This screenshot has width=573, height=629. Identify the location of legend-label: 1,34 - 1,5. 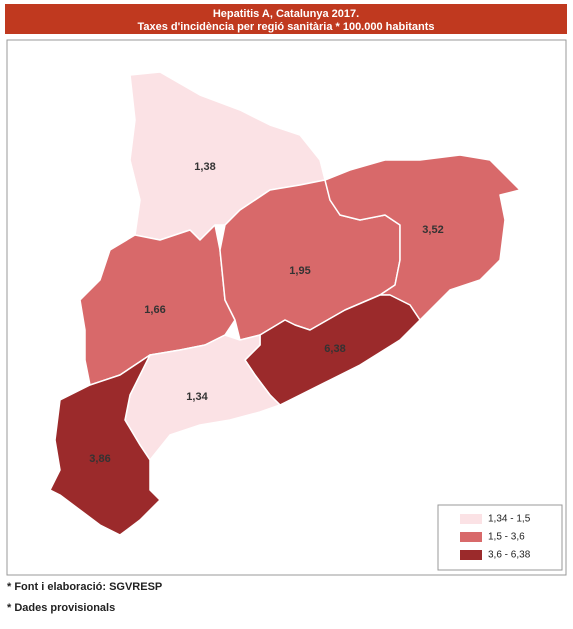
(509, 519).